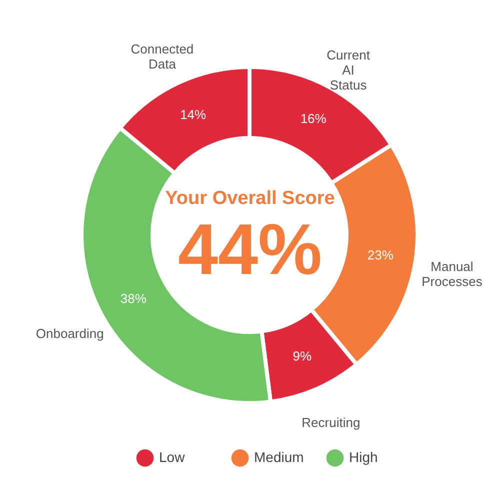 The width and height of the screenshot is (499, 499). What do you see at coordinates (193, 114) in the screenshot?
I see `data-label: 14%` at bounding box center [193, 114].